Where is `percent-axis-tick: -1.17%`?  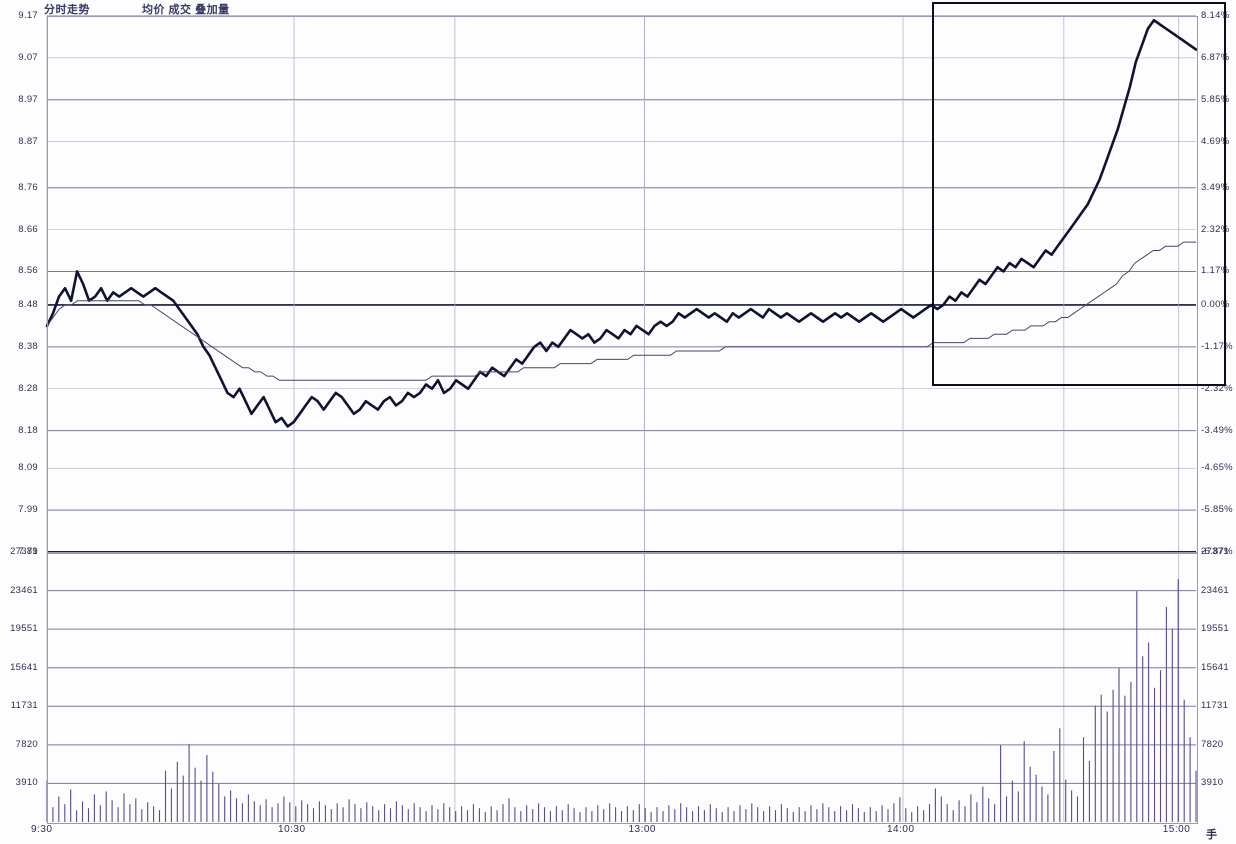
percent-axis-tick: -1.17% is located at coordinates (1217, 346).